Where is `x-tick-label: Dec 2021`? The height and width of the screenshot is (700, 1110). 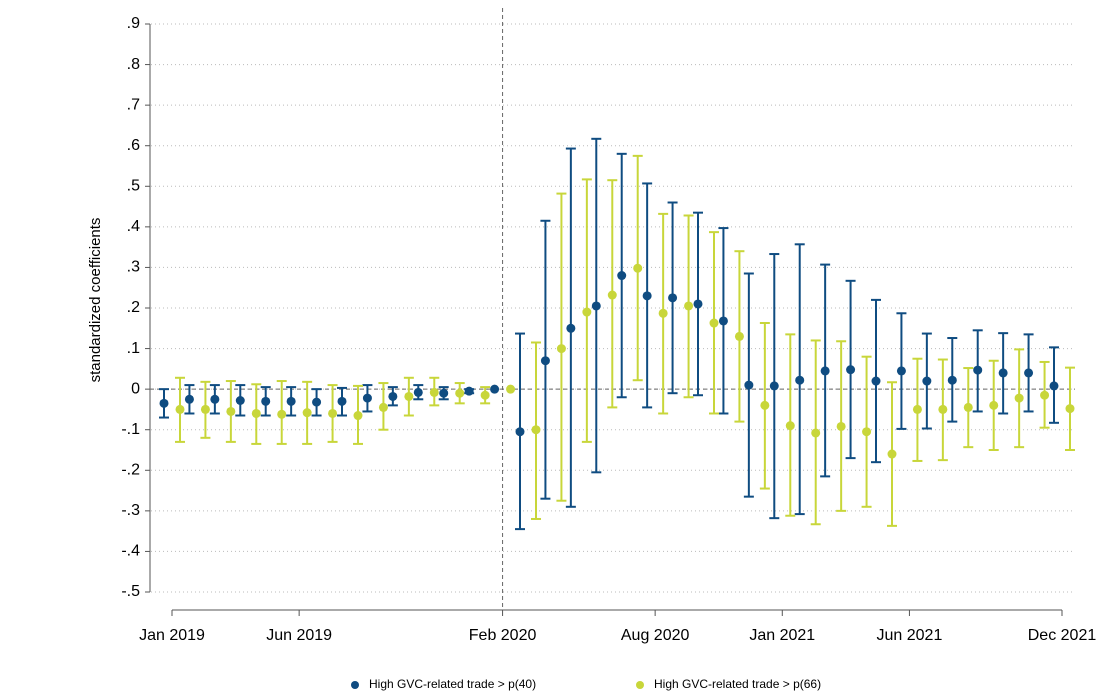
x-tick-label: Dec 2021 is located at coordinates (1062, 635).